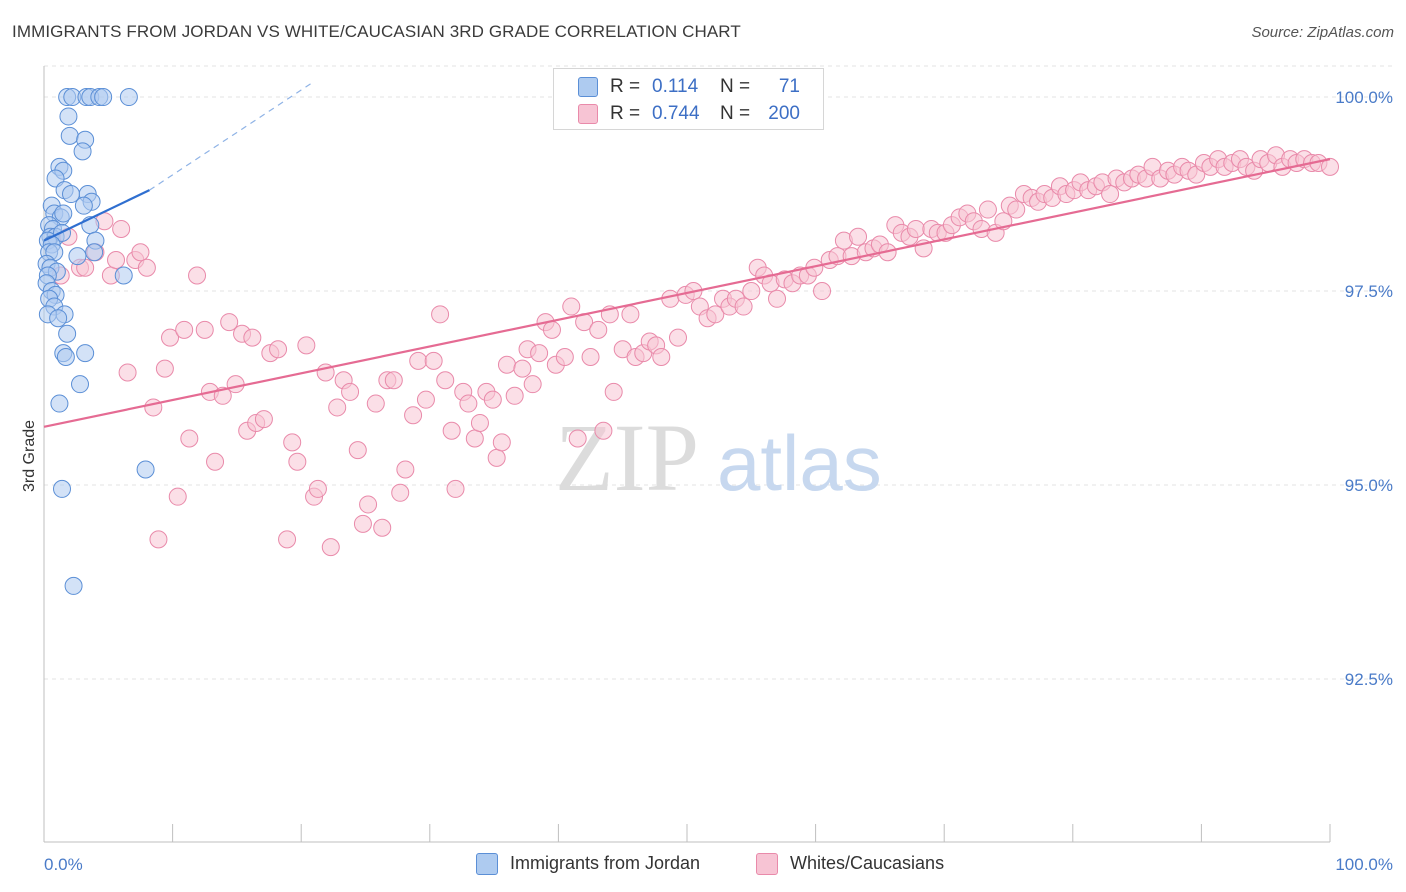  I want to click on trendline-jordan, so click(96, 215).